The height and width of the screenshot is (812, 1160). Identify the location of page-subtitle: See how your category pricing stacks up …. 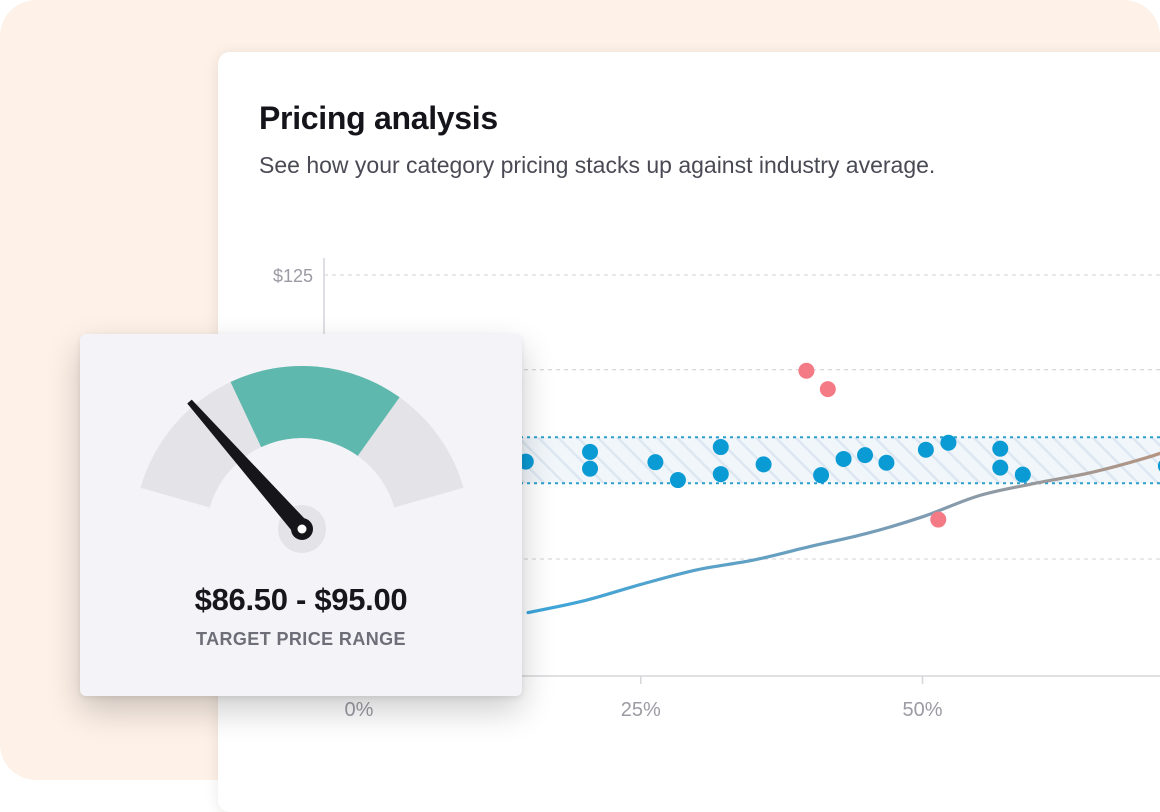
(597, 165).